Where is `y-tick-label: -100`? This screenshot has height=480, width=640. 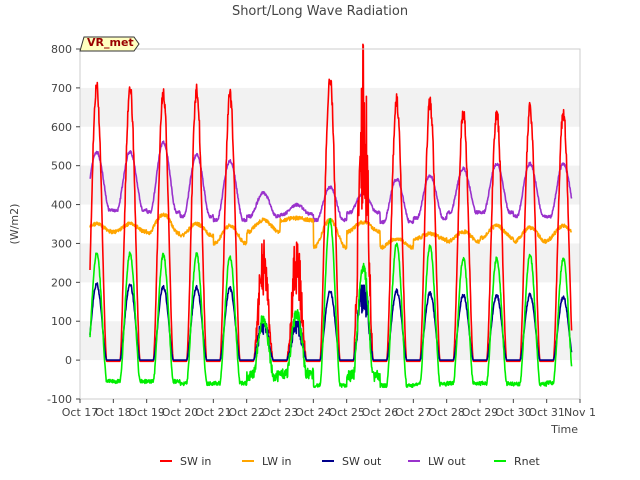
y-tick-label: -100 is located at coordinates (59, 399).